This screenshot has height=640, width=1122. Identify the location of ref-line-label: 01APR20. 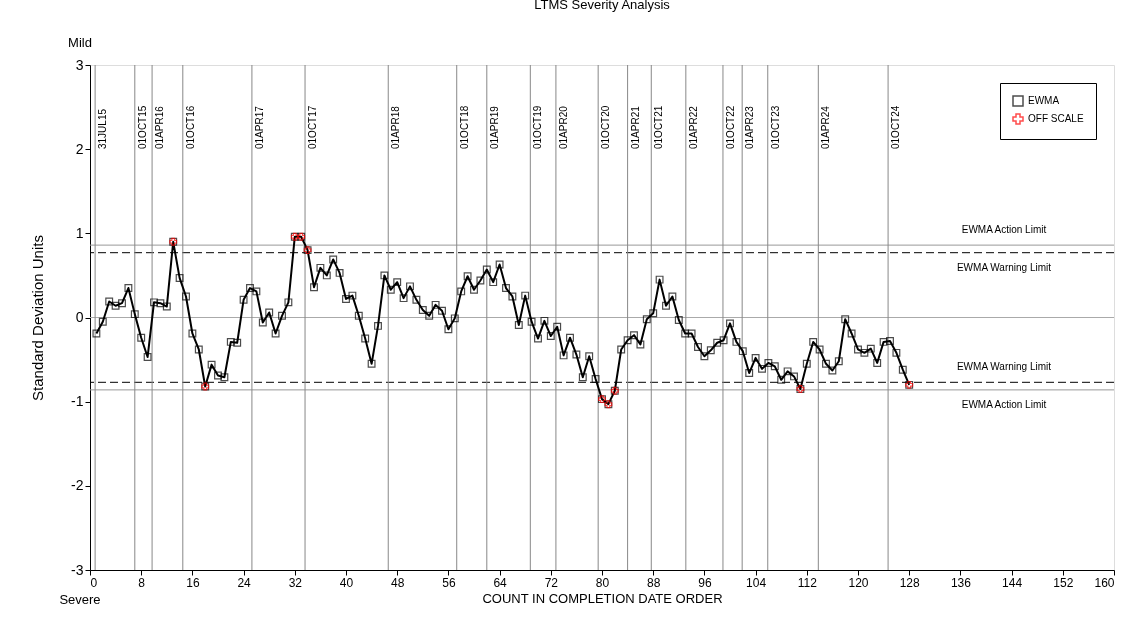
(563, 127).